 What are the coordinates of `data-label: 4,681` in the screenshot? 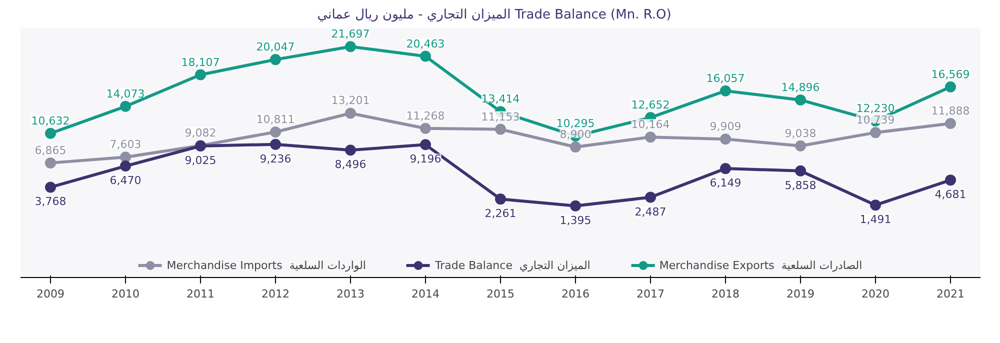 It's located at (950, 195).